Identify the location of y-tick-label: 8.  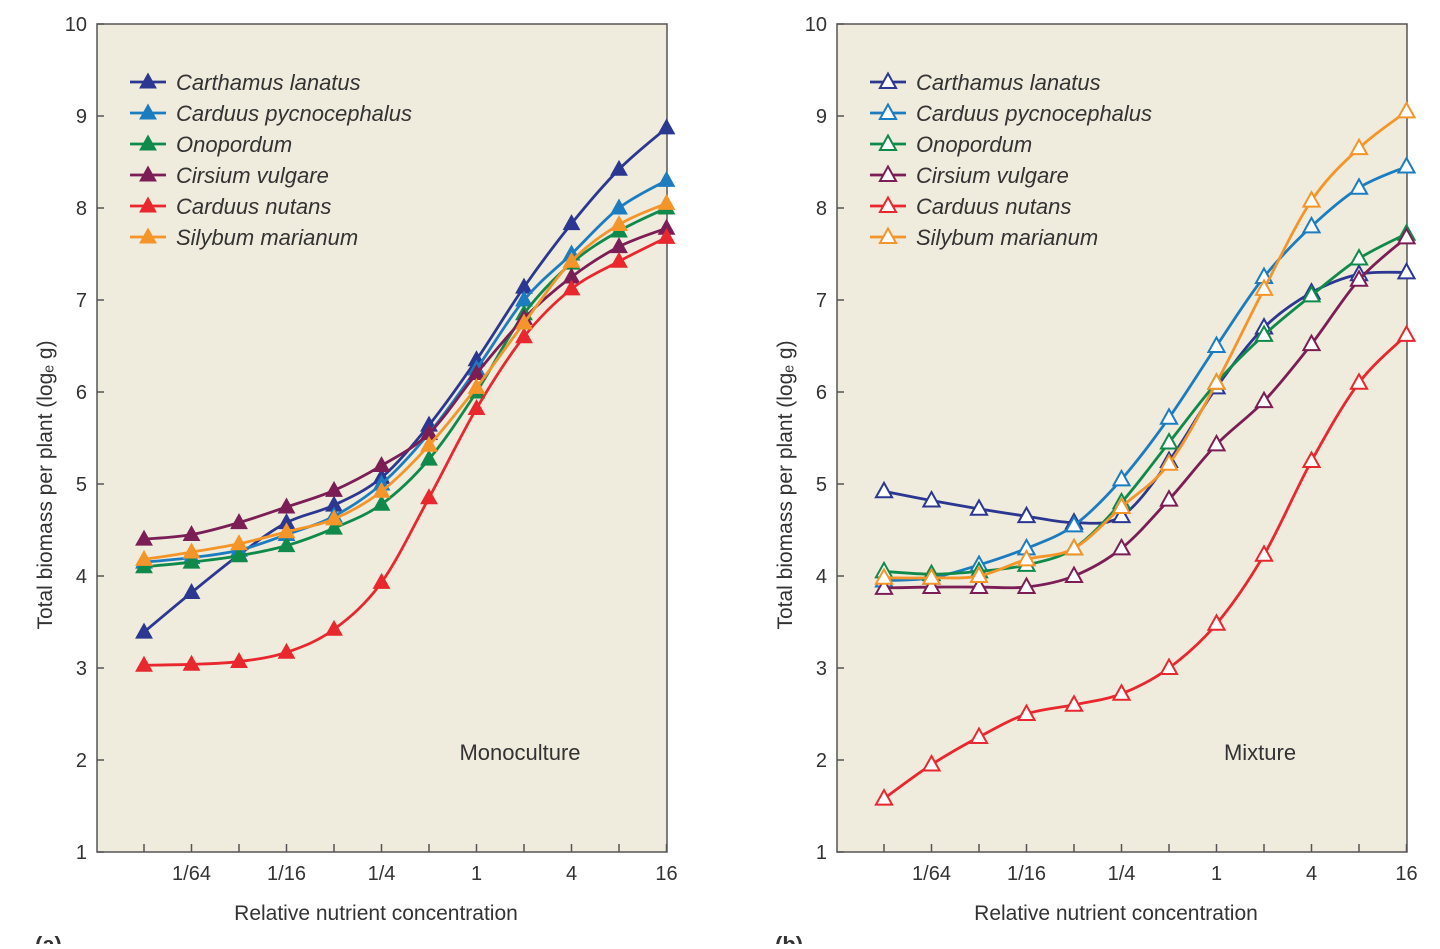
(821, 209).